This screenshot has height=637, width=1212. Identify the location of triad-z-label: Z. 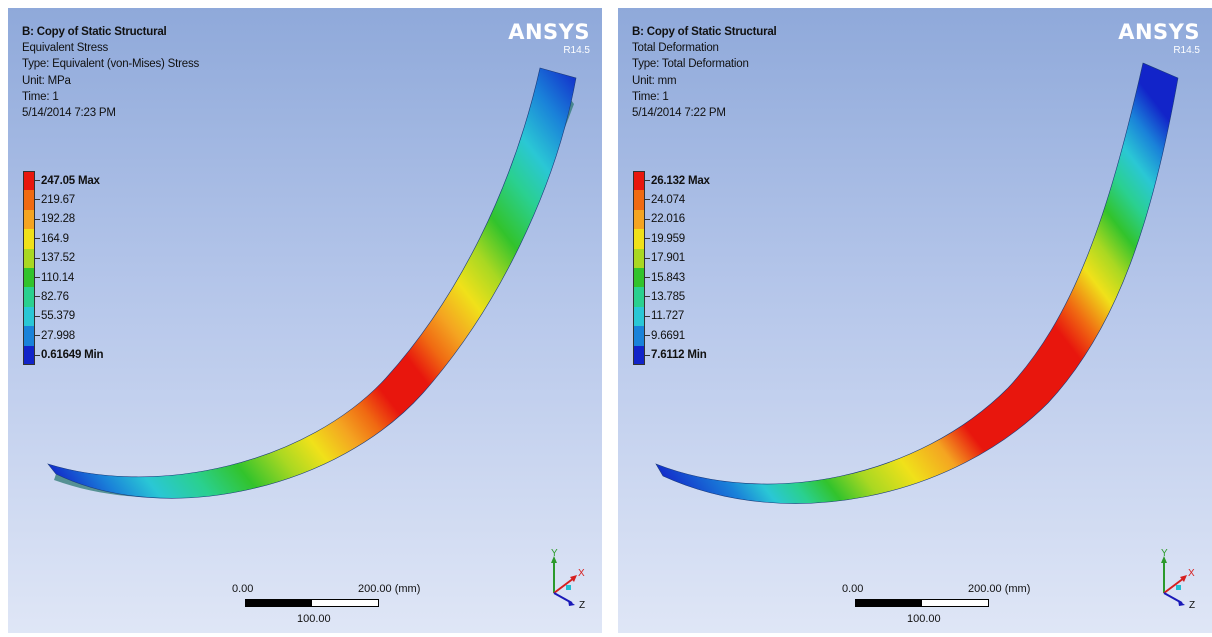
(1192, 605).